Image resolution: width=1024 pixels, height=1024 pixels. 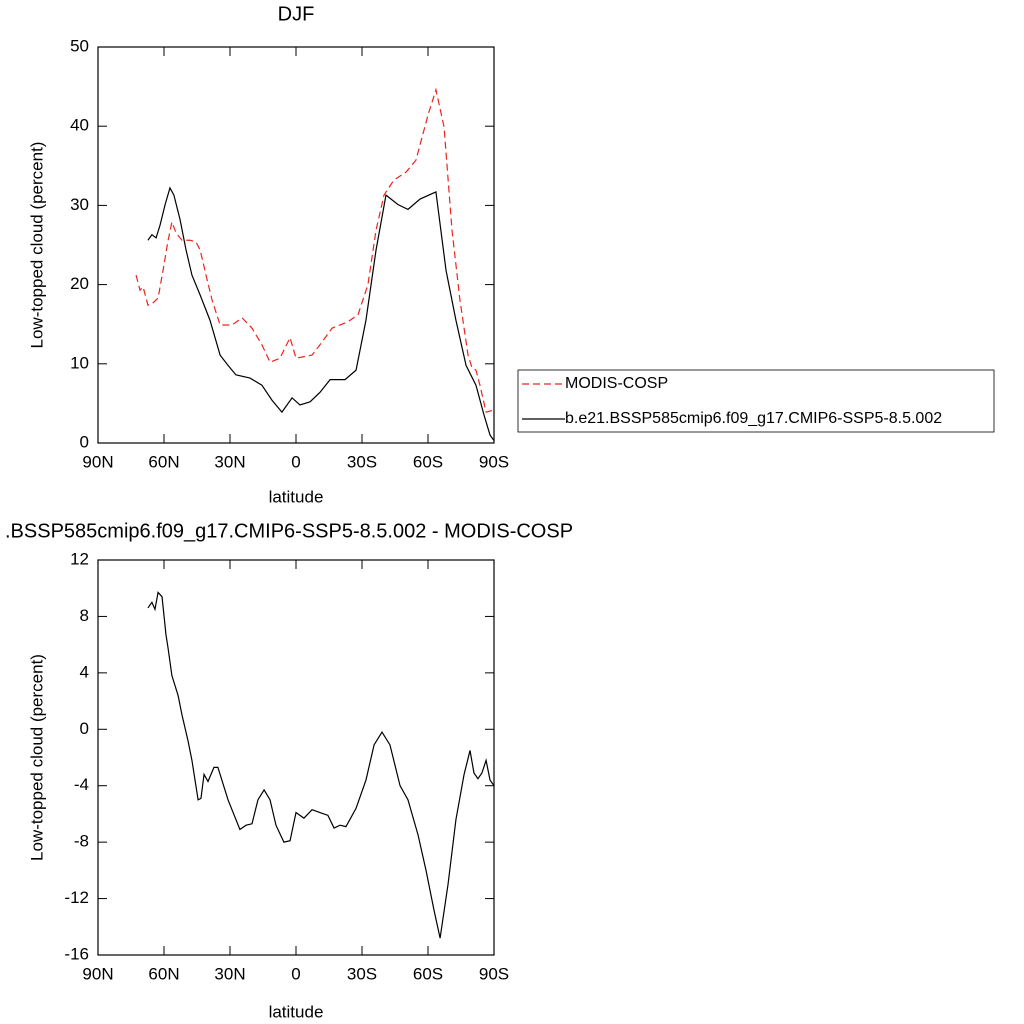 I want to click on y-tick-label: -4, so click(x=81, y=784).